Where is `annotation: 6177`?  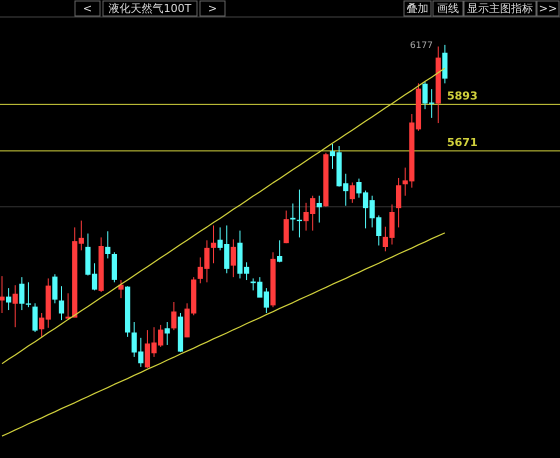 annotation: 6177 is located at coordinates (421, 45).